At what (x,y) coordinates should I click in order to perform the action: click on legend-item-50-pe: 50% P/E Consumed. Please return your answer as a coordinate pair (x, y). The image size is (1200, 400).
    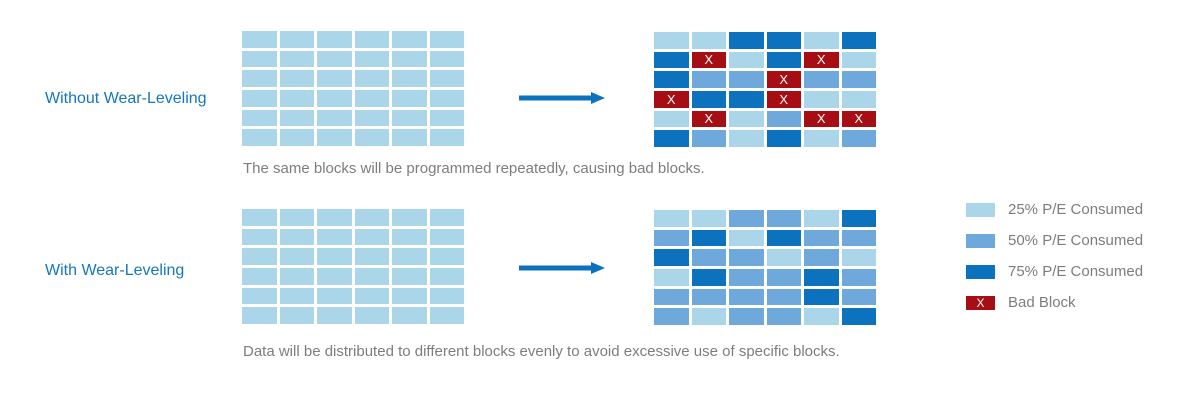
    Looking at the image, I should click on (1055, 240).